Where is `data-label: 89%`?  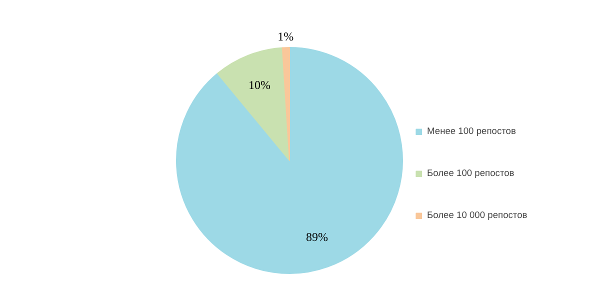
data-label: 89% is located at coordinates (317, 237).